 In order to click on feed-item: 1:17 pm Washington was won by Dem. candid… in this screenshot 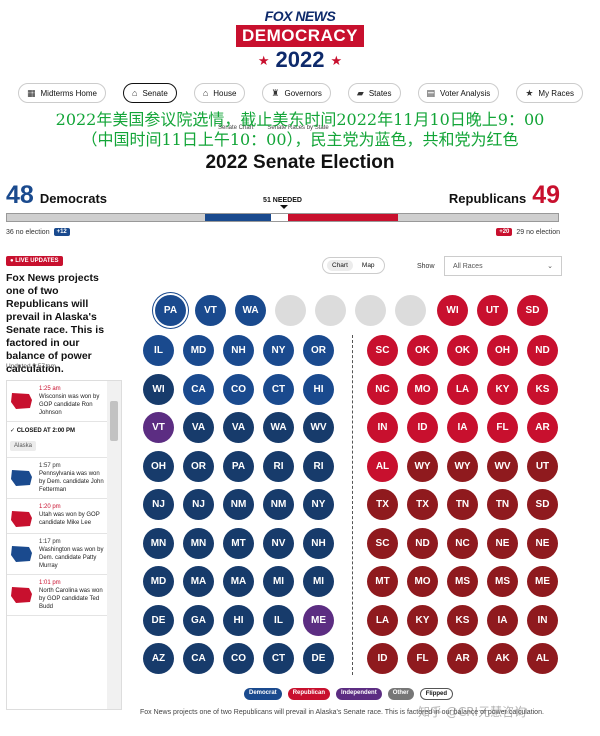, I will do `click(58, 554)`.